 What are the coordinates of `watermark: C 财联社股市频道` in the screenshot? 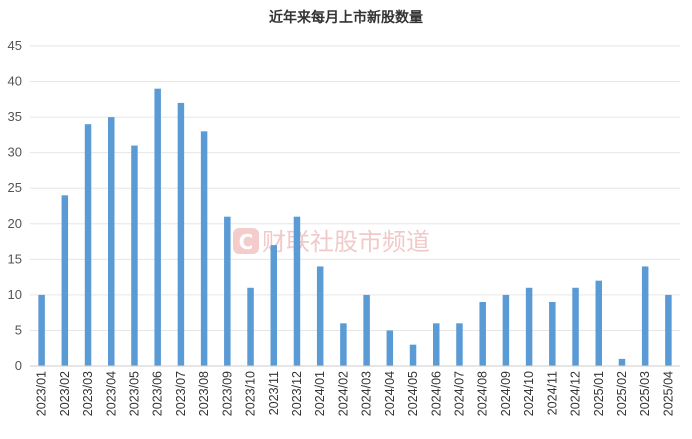 It's located at (331, 242).